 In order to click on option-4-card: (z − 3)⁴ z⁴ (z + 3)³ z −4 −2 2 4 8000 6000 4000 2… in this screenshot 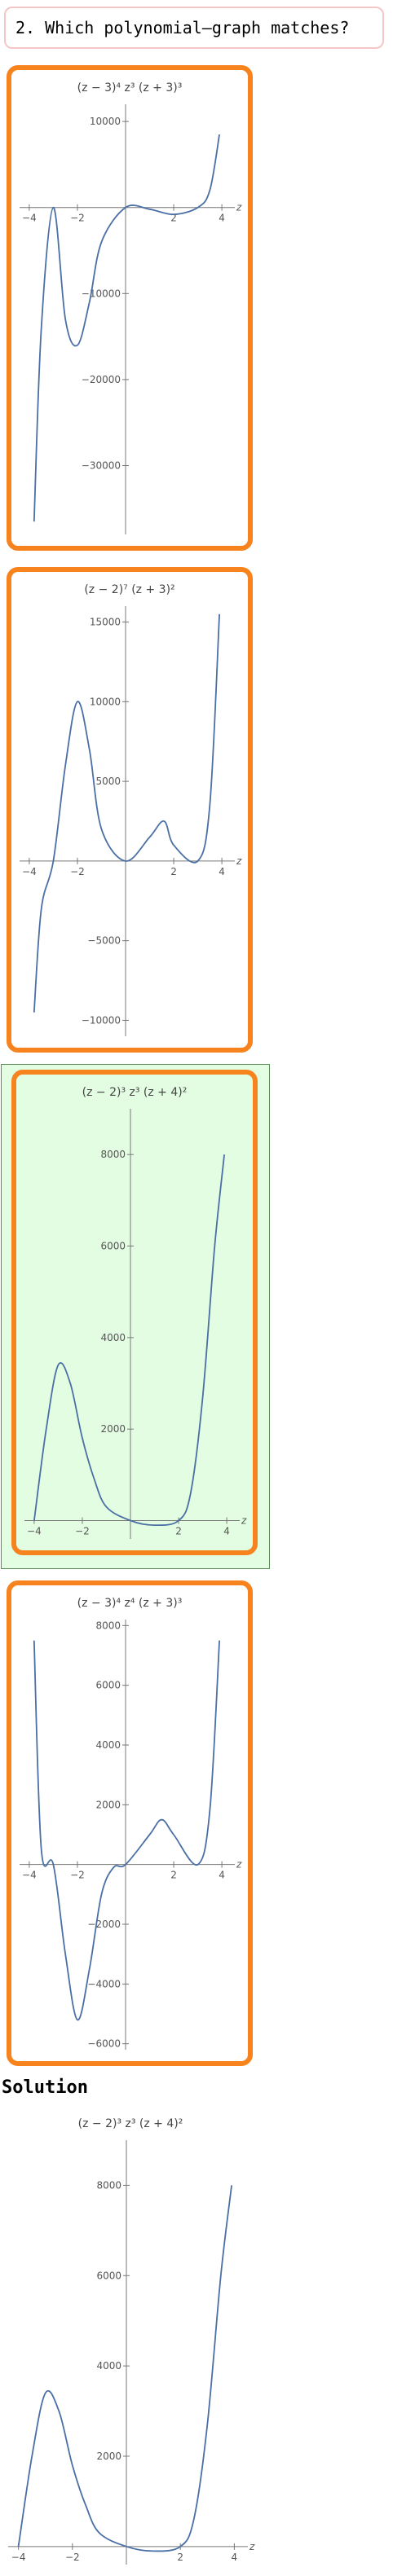, I will do `click(130, 1823)`.